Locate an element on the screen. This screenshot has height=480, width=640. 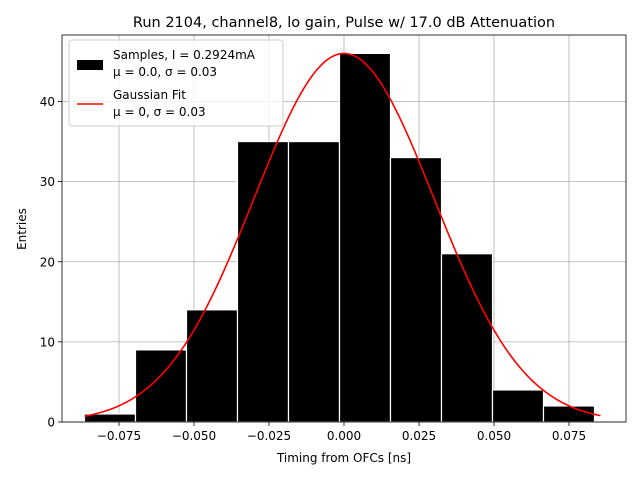
legend-stats-fit: μ = 0, σ = 0.03 is located at coordinates (159, 112).